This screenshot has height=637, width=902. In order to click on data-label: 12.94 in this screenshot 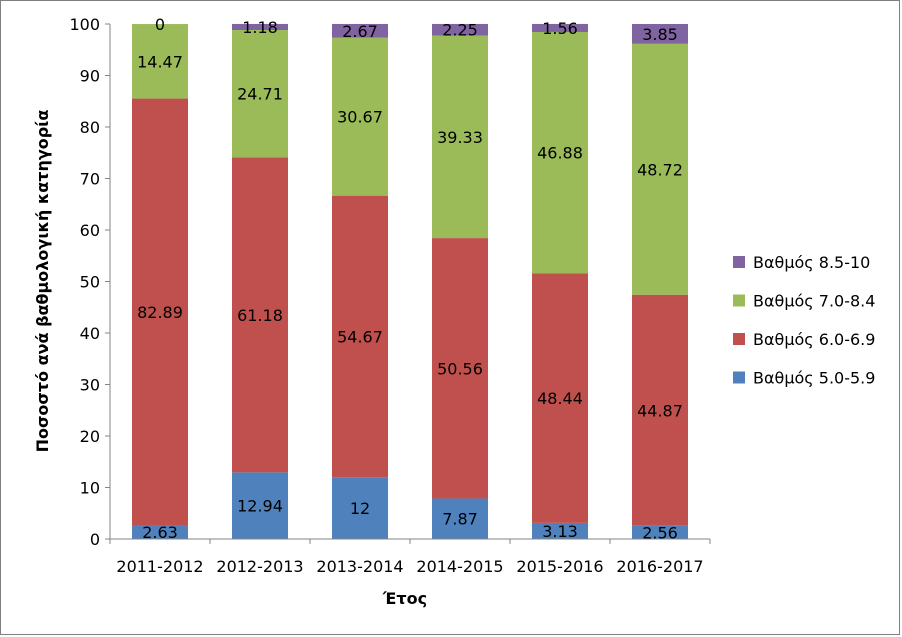, I will do `click(260, 506)`.